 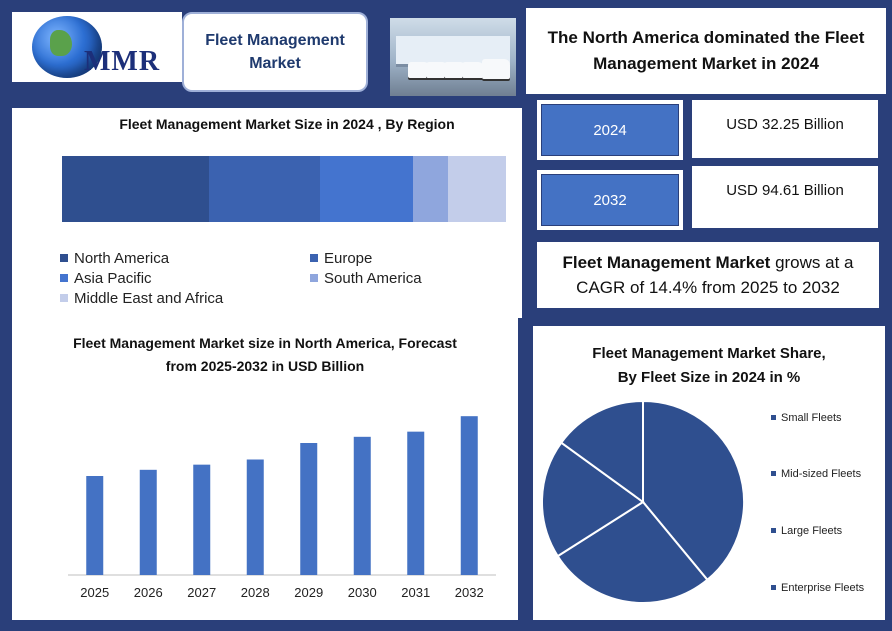 I want to click on x-tick-label: 2026, so click(x=148, y=592).